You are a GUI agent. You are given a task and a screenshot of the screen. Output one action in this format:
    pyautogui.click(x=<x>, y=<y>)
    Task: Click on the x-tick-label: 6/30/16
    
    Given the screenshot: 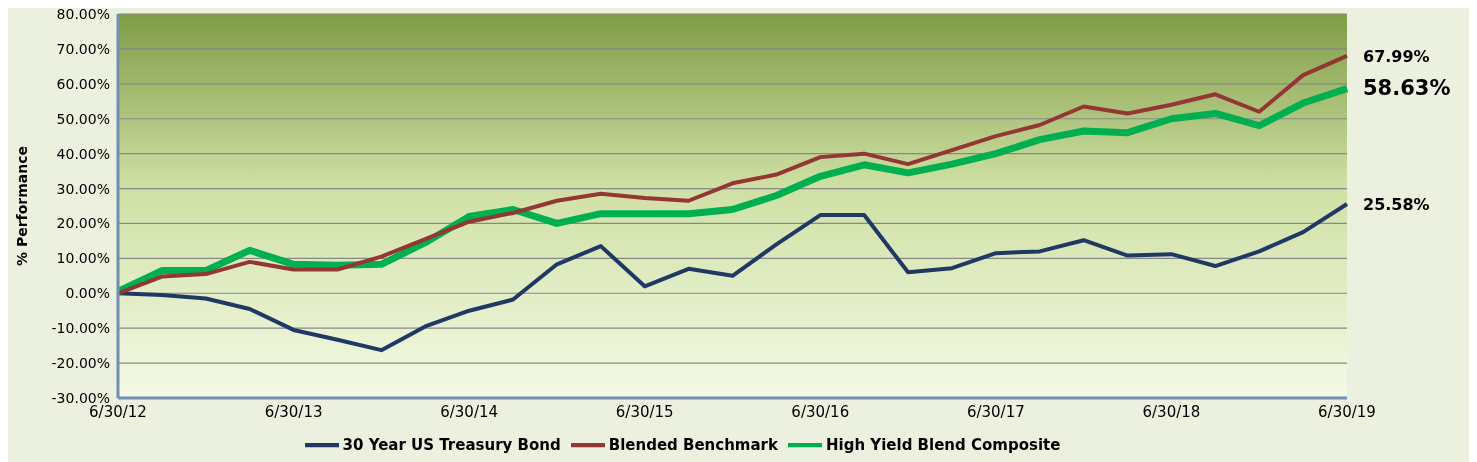 What is the action you would take?
    pyautogui.click(x=820, y=411)
    